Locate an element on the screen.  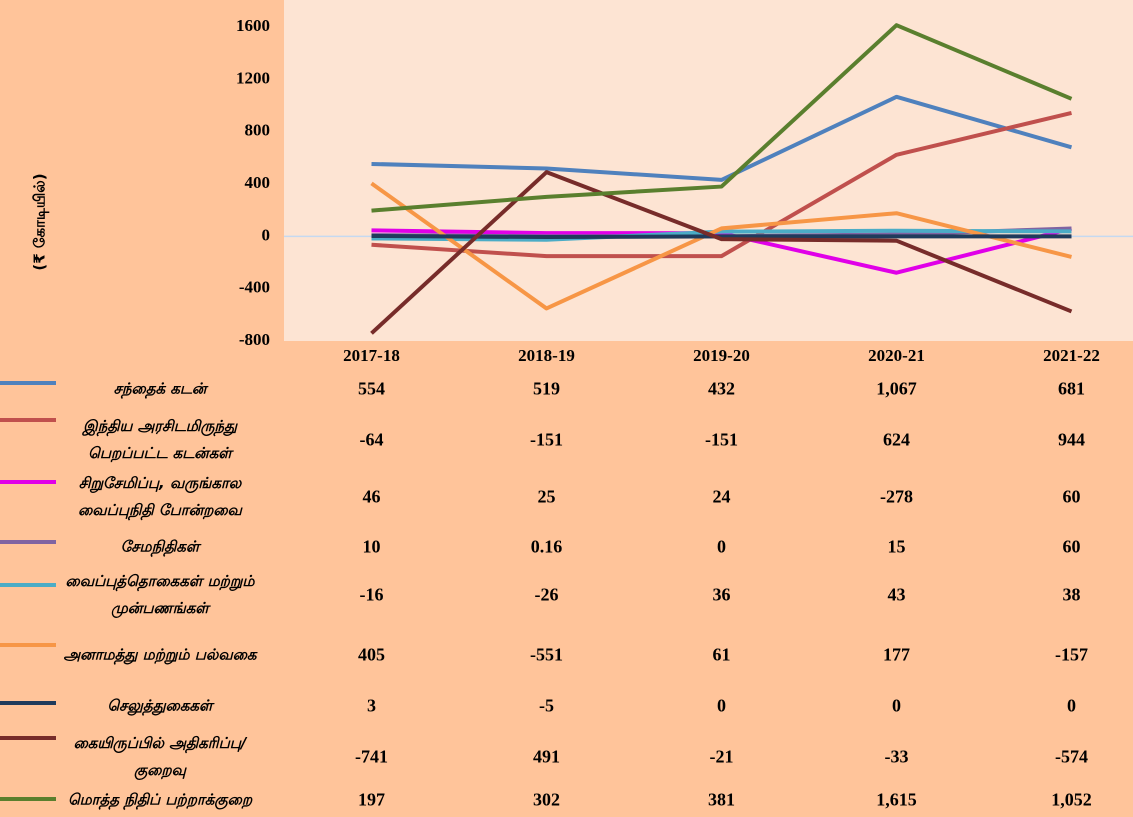
table-cell: 0.16 is located at coordinates (546, 546).